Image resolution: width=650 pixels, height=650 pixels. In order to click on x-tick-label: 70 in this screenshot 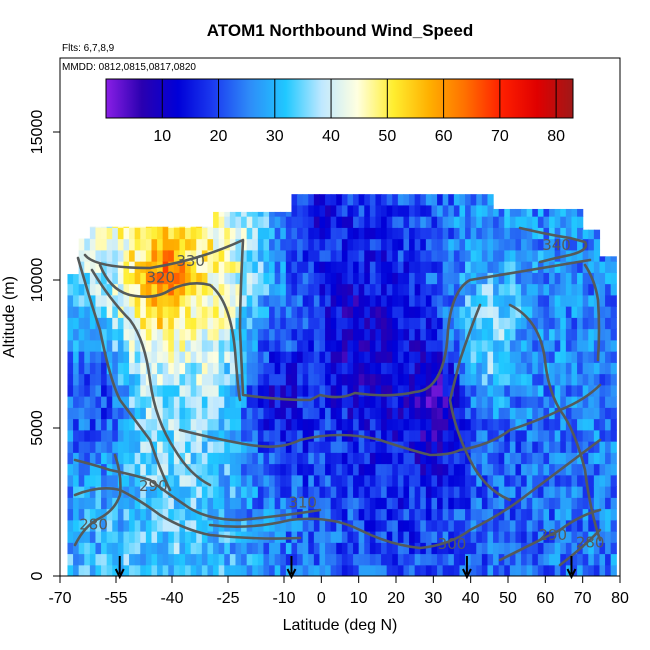, I will do `click(583, 598)`.